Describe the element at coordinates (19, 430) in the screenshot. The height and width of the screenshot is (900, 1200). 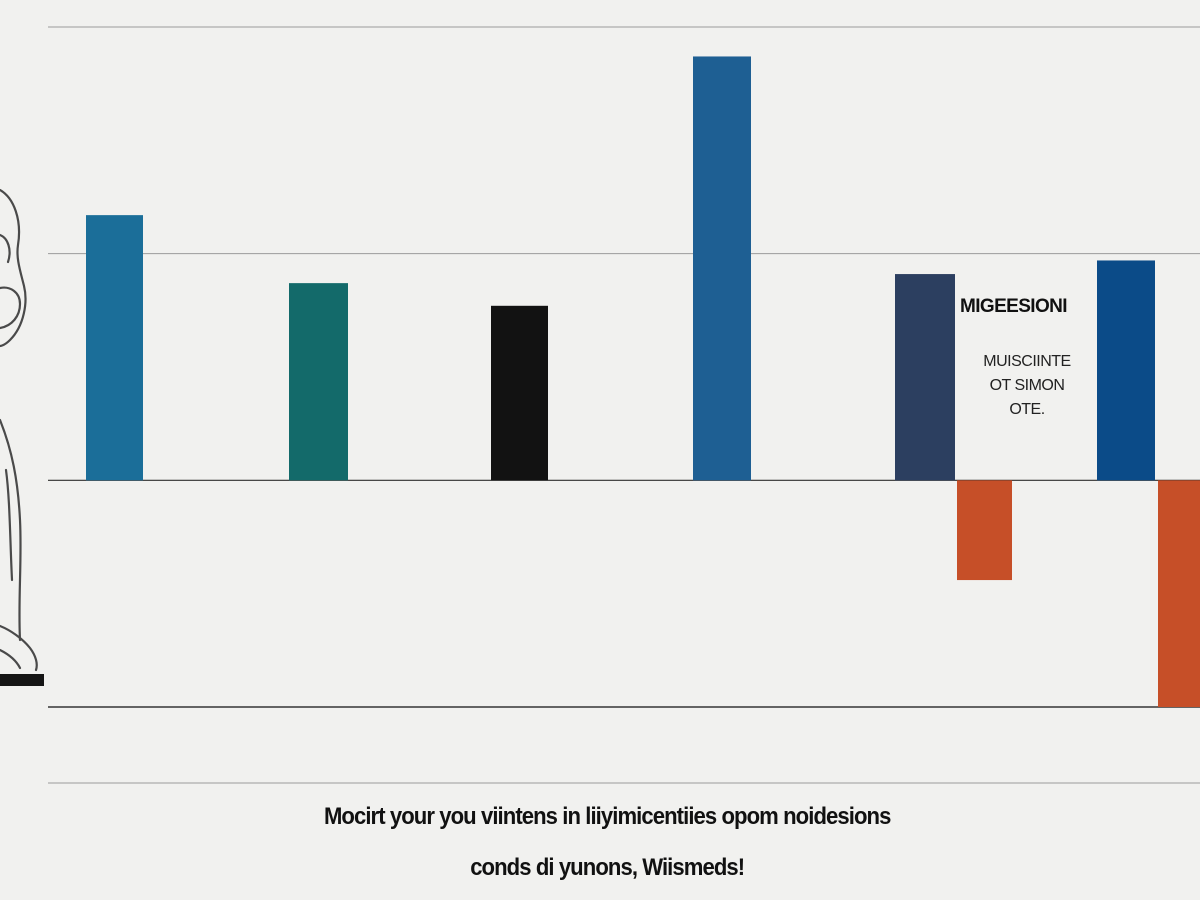
I see `figure-illustration` at that location.